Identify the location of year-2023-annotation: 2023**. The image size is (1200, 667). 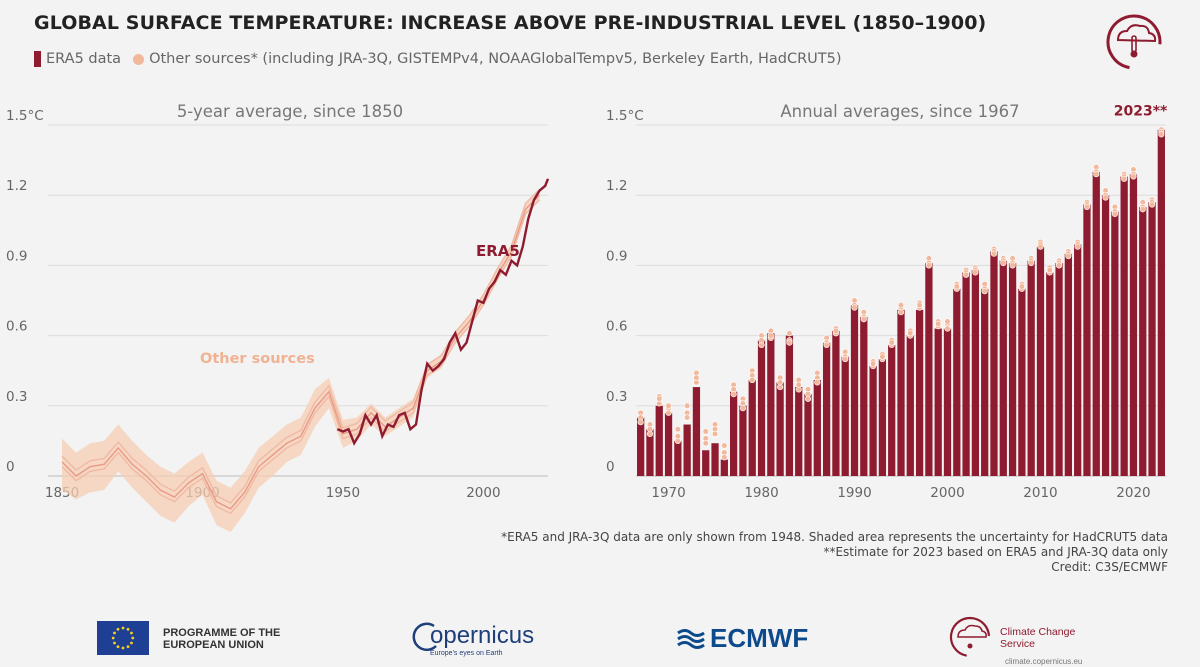
(1141, 112).